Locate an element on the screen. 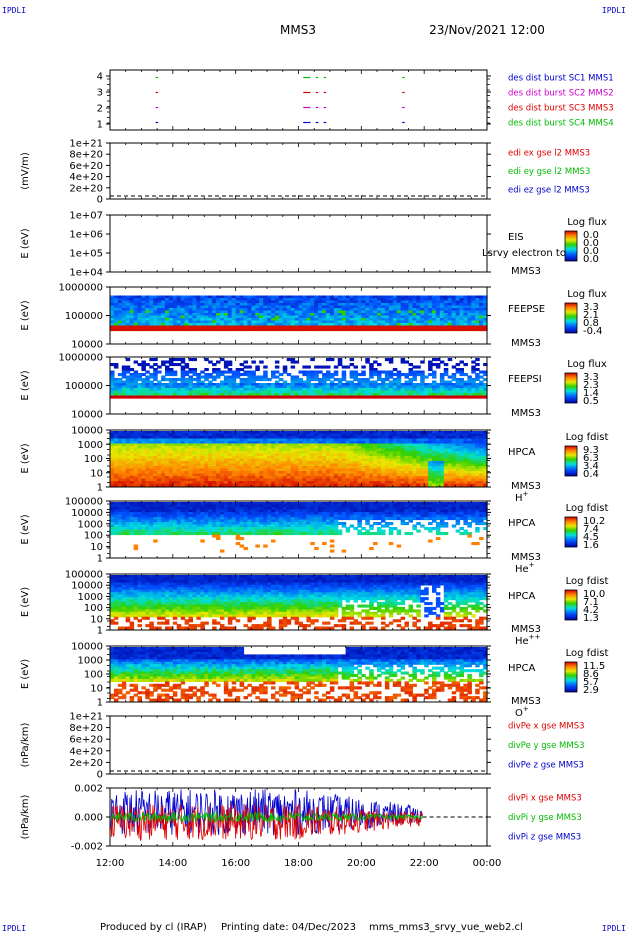 This screenshot has width=630, height=938. legend-entry: des dist burst SC4 MMS4 is located at coordinates (561, 124).